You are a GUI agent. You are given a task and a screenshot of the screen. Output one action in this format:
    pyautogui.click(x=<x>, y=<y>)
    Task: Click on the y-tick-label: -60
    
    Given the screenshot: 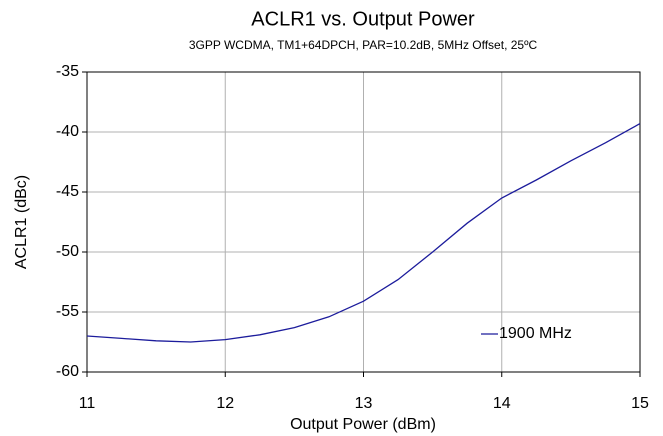 What is the action you would take?
    pyautogui.click(x=67, y=371)
    